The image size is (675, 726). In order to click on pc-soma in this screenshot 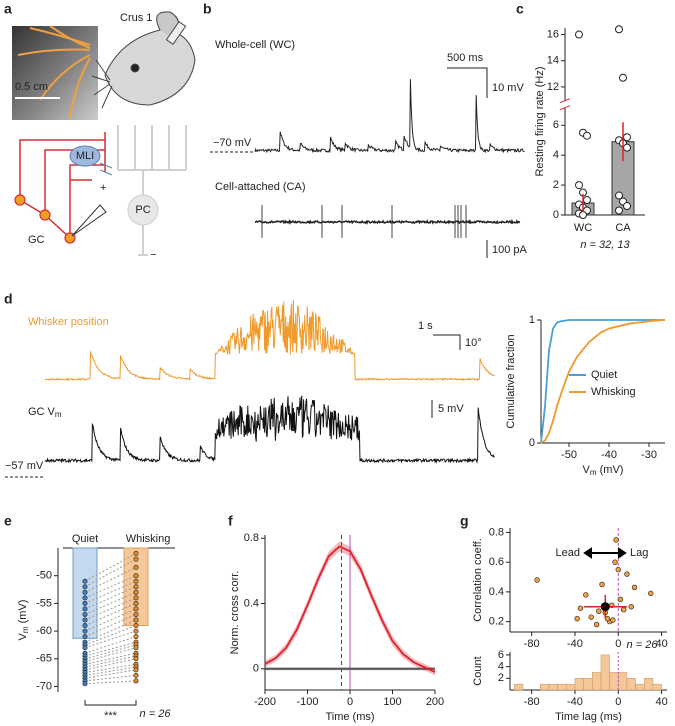, I will do `click(143, 210)`.